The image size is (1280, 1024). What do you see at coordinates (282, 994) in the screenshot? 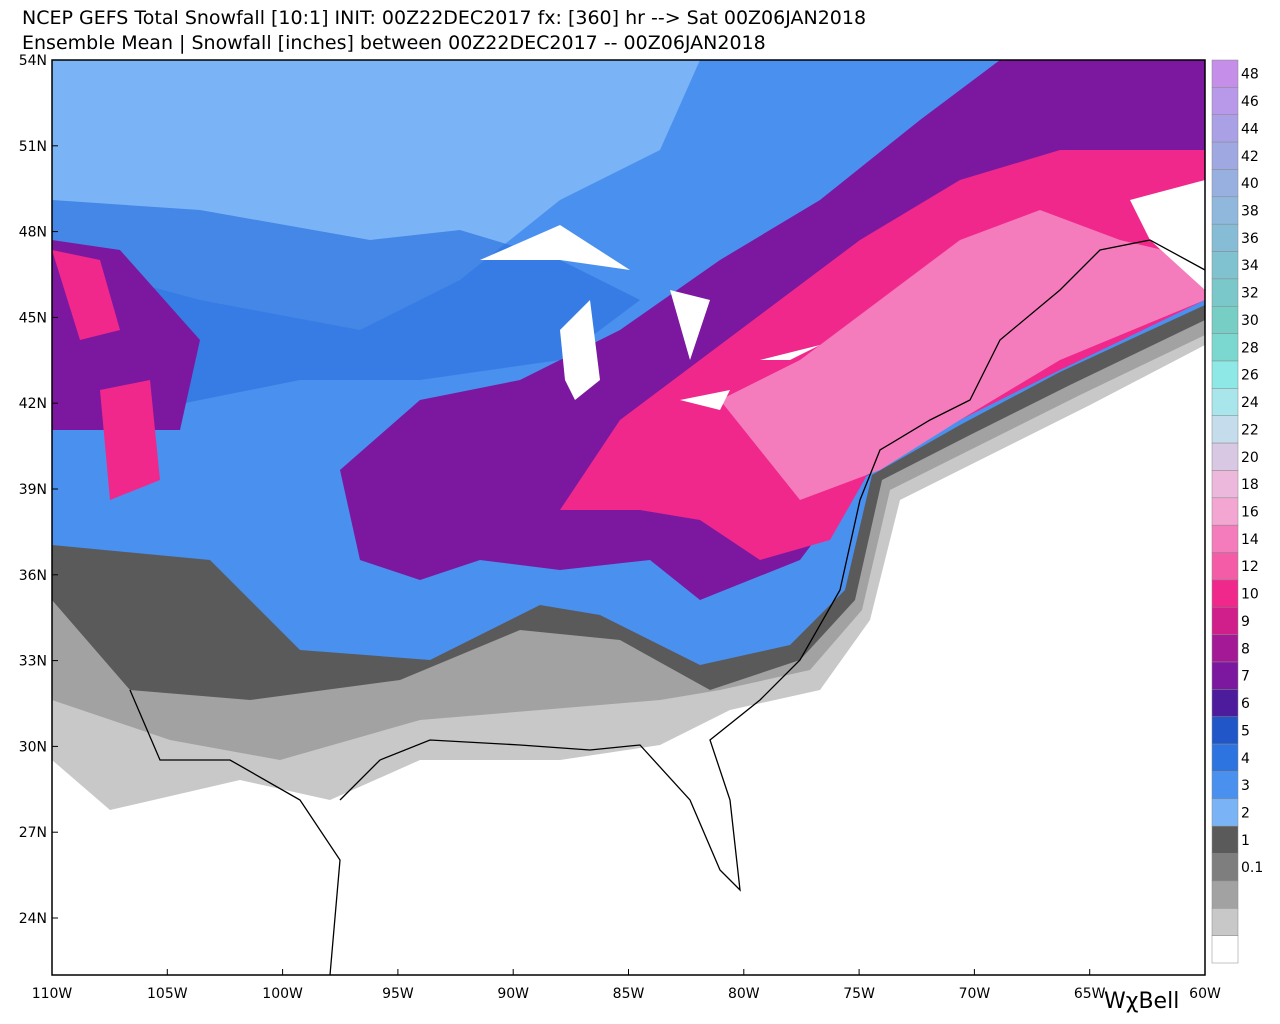
I see `longitude-label: 100W` at bounding box center [282, 994].